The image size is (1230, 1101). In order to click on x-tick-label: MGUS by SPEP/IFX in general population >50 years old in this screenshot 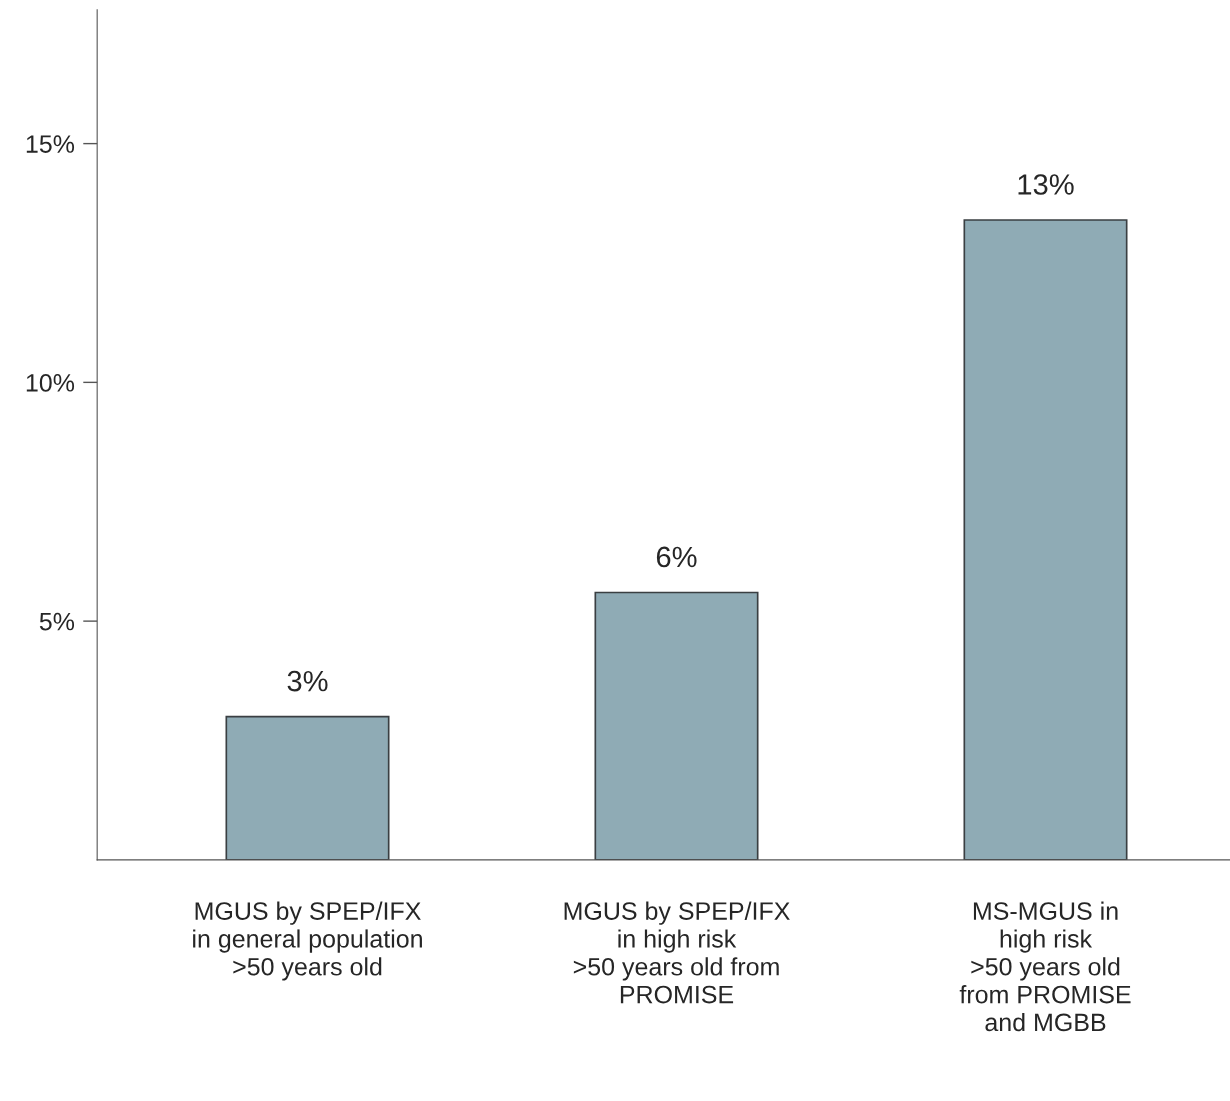, I will do `click(307, 941)`.